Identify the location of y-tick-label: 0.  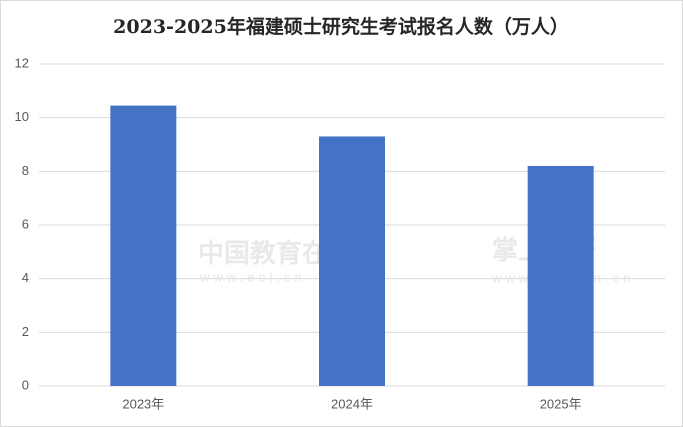
(25, 384).